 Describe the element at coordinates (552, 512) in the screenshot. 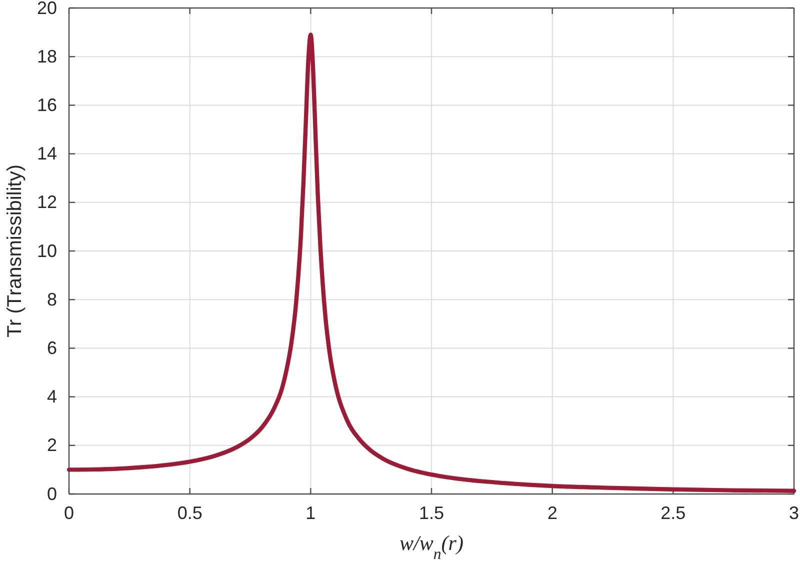

I see `x-tick-label: 2` at that location.